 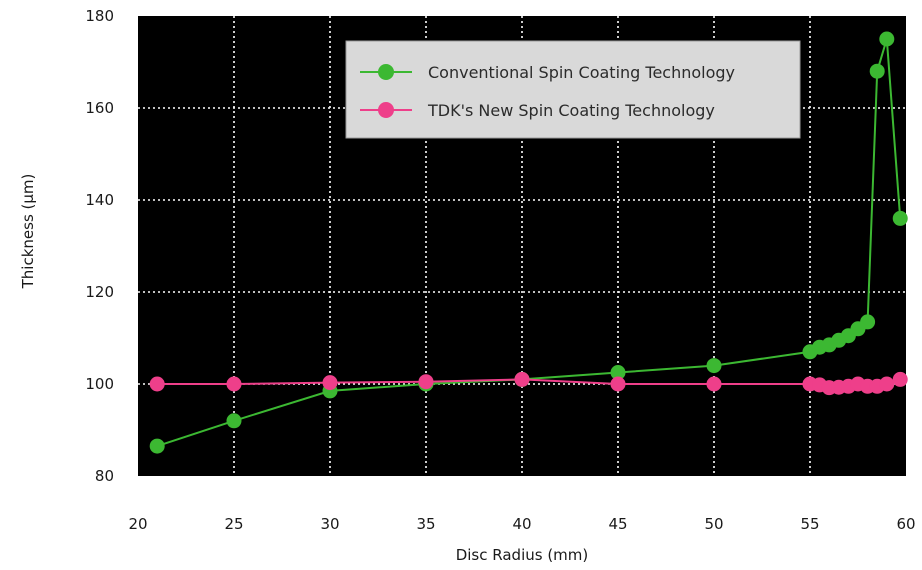 What do you see at coordinates (99, 16) in the screenshot?
I see `y-tick-label: 180` at bounding box center [99, 16].